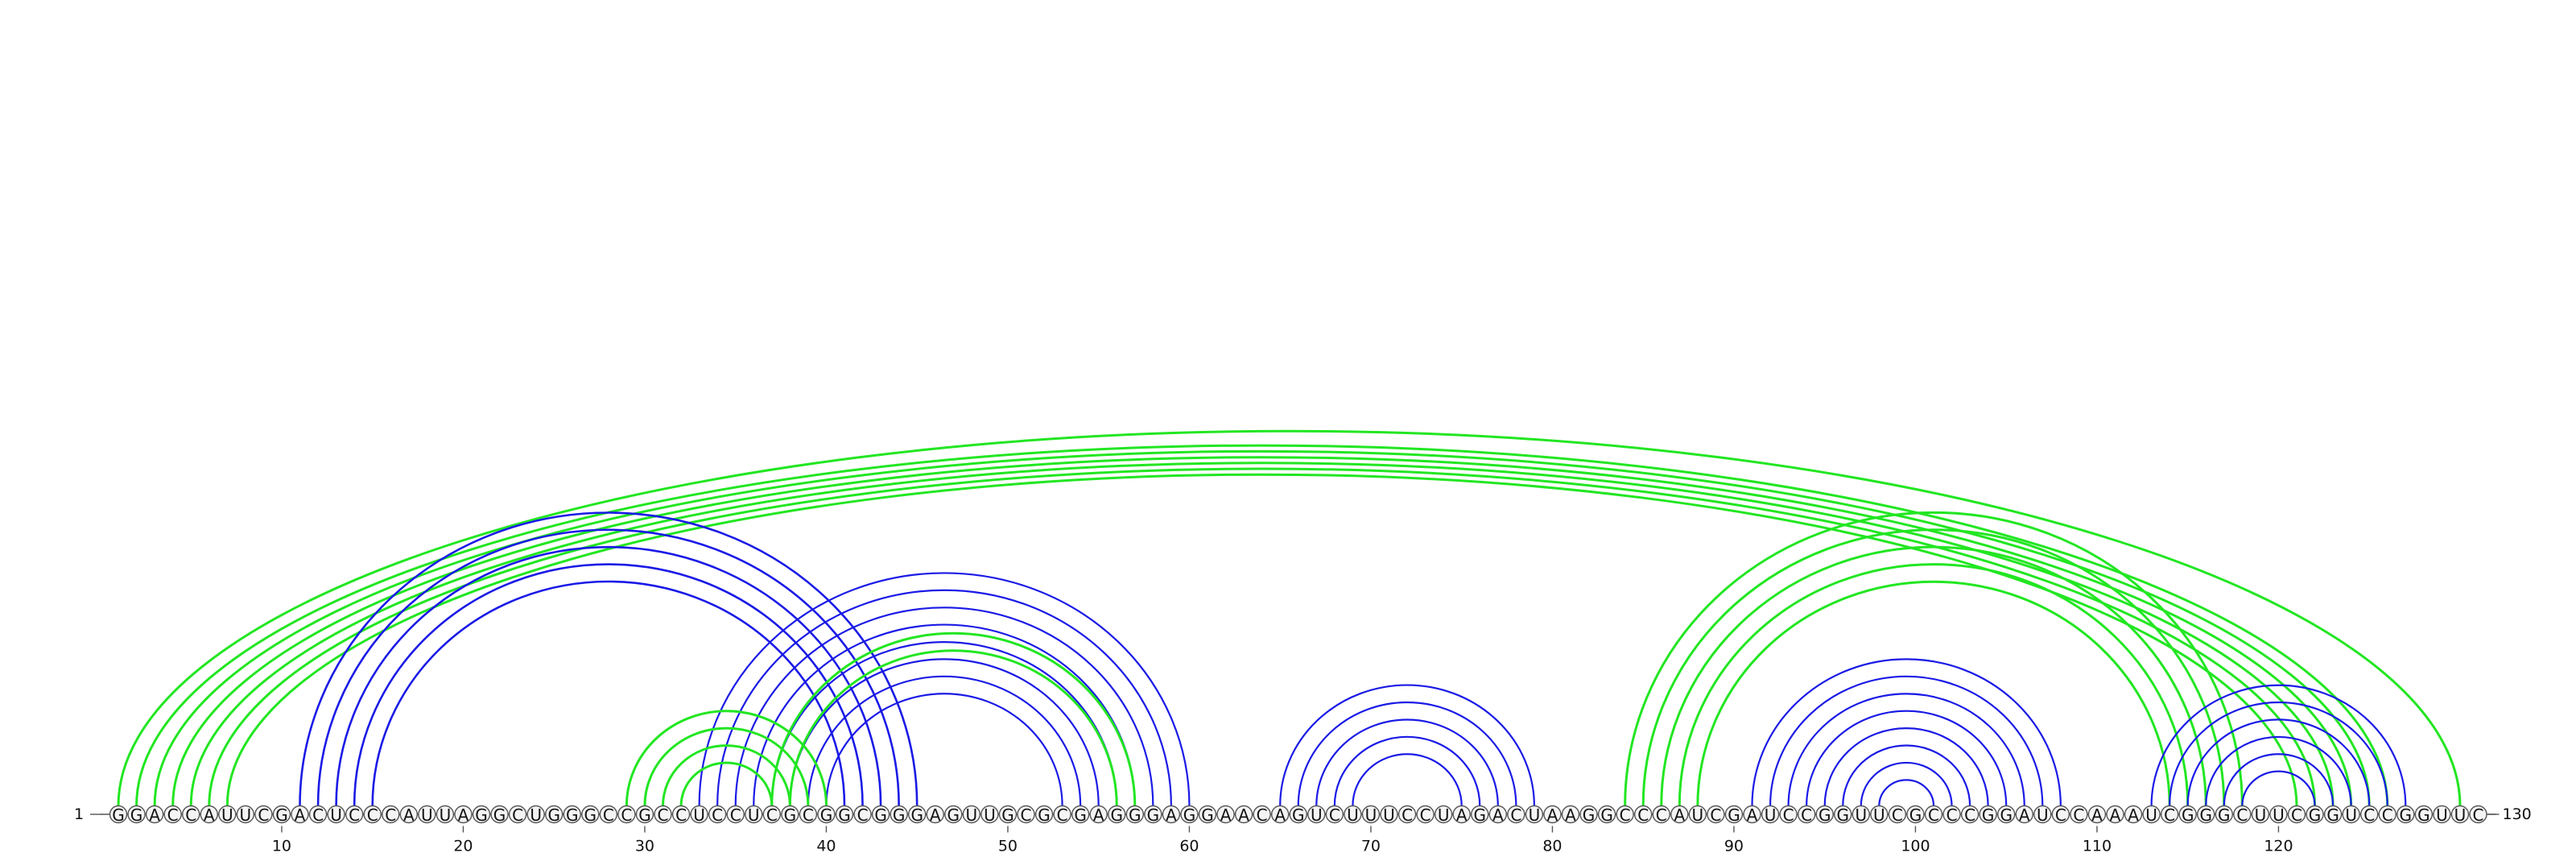 The image size is (2576, 857). Describe the element at coordinates (1915, 846) in the screenshot. I see `tick-label: 100` at that location.